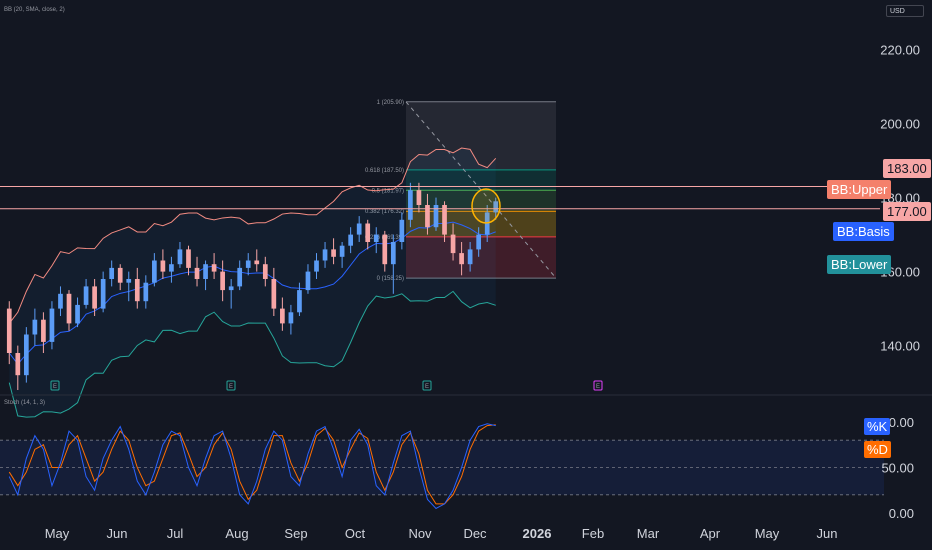 This screenshot has width=932, height=550. What do you see at coordinates (859, 264) in the screenshot?
I see `bb-lower-tag: BB:Lower` at bounding box center [859, 264].